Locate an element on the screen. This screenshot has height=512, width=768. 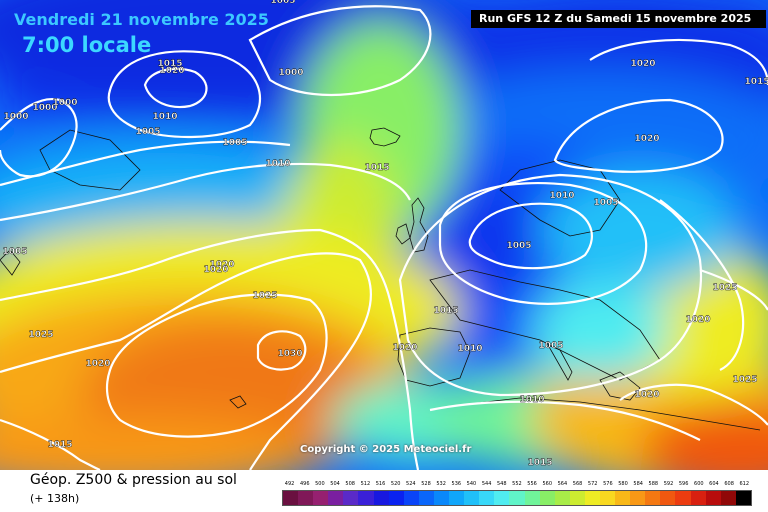
legend-value: 512 is located at coordinates (365, 484).